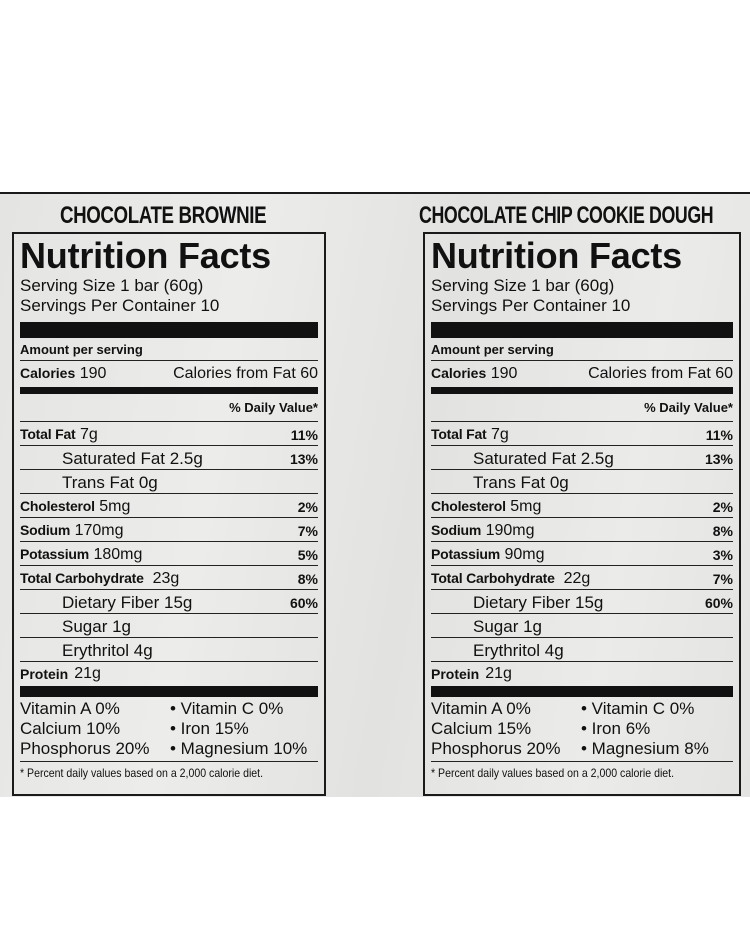 The width and height of the screenshot is (750, 943). What do you see at coordinates (459, 373) in the screenshot?
I see `calories-label: Calories` at bounding box center [459, 373].